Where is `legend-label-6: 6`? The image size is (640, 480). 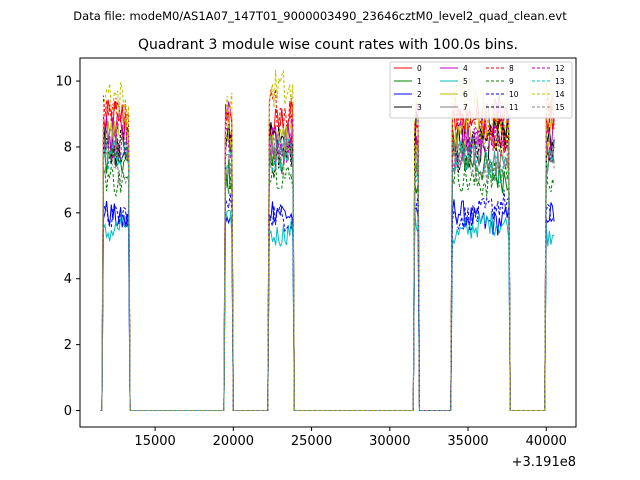
legend-label-6: 6 is located at coordinates (465, 94).